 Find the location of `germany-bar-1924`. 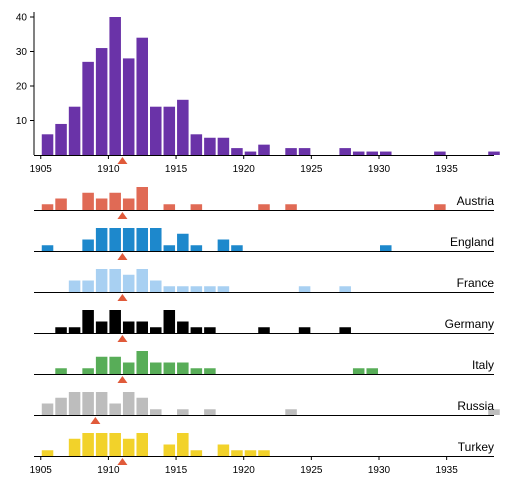

germany-bar-1924 is located at coordinates (304, 330).